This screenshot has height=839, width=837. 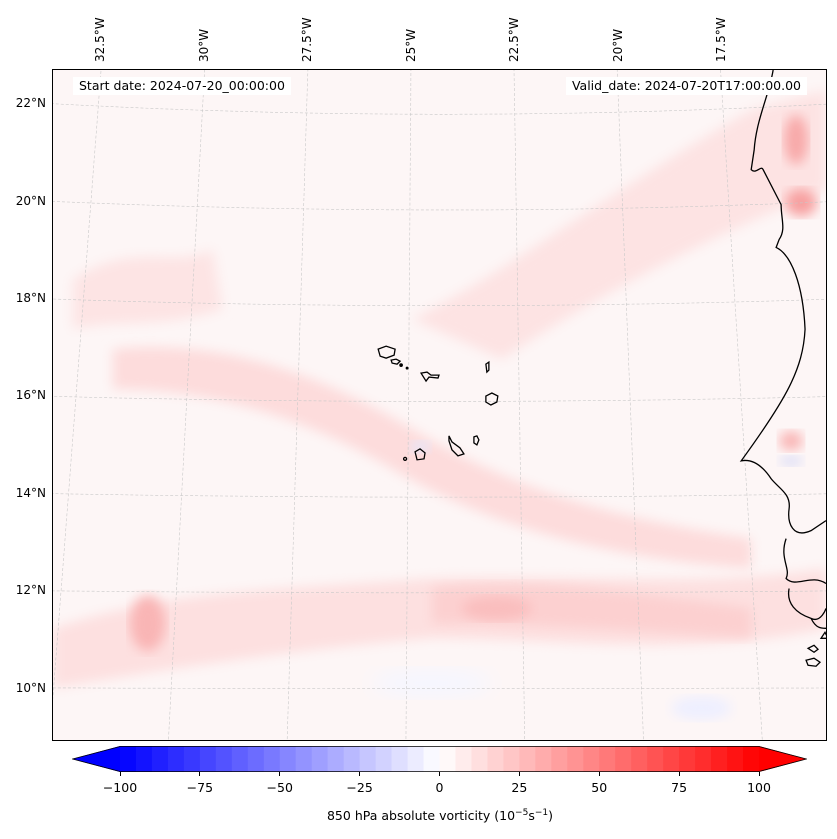 I want to click on island-sao-vicente, so click(x=396, y=361).